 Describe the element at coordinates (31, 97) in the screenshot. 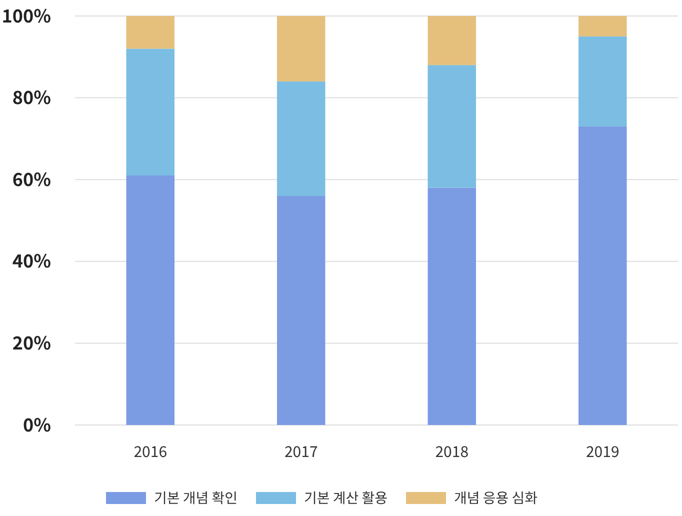

I see `y-tick-label: 80%` at that location.